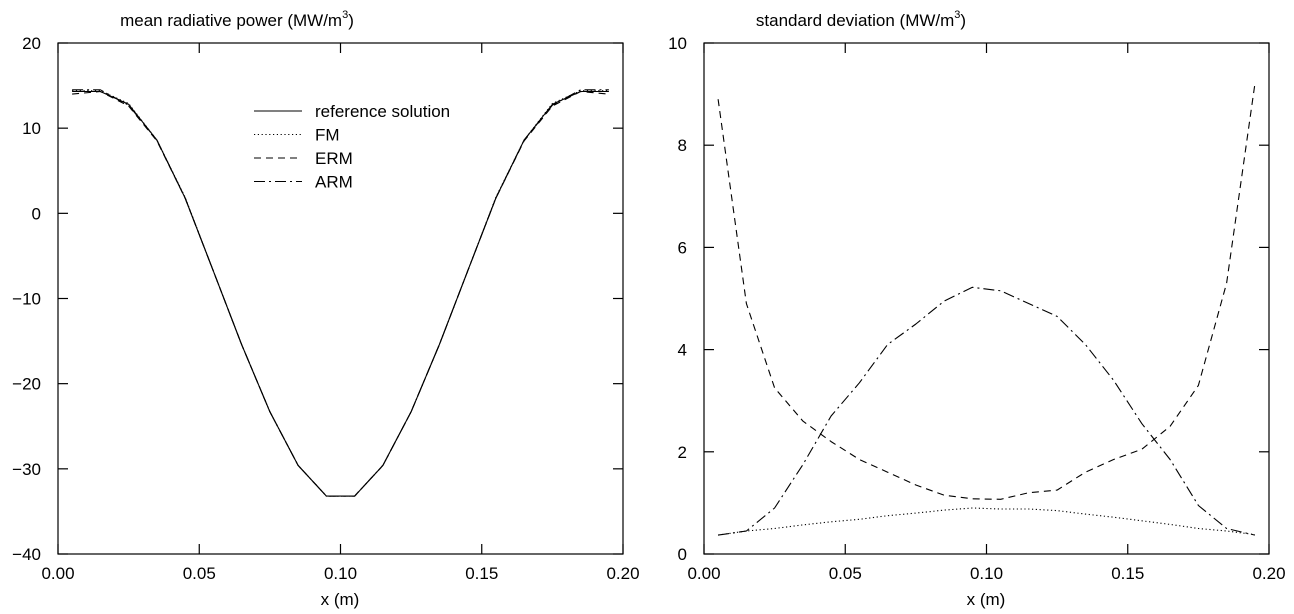  What do you see at coordinates (26, 299) in the screenshot?
I see `y-tick-label: −10` at bounding box center [26, 299].